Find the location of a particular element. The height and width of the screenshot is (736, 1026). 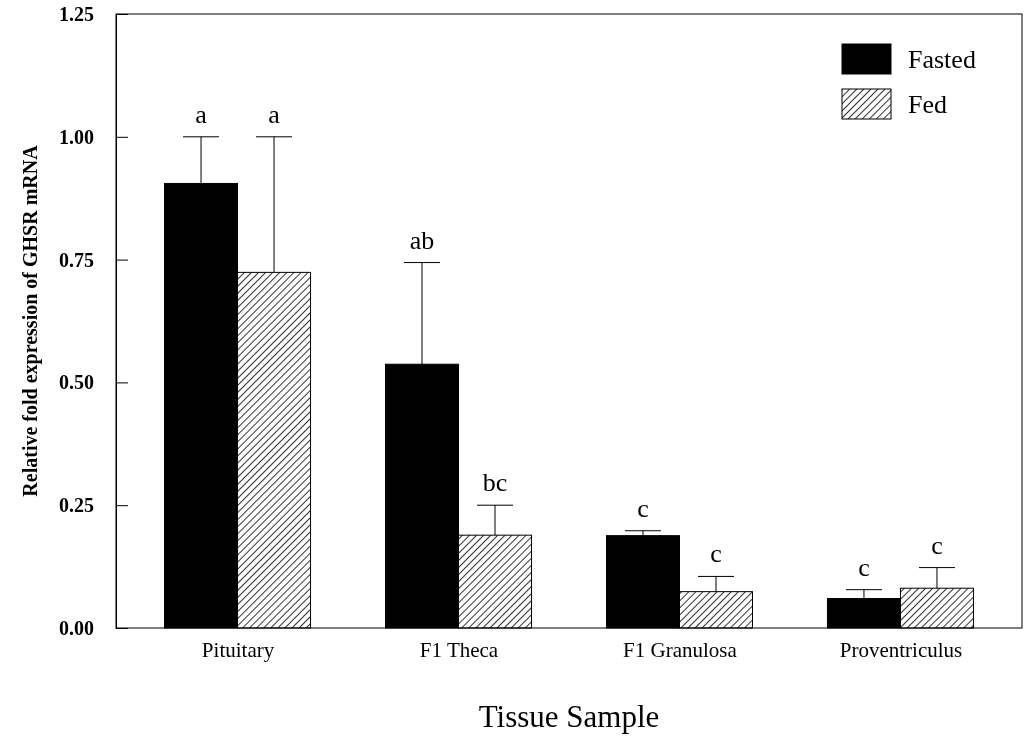

y-tick-label: 0.75 is located at coordinates (76, 259).